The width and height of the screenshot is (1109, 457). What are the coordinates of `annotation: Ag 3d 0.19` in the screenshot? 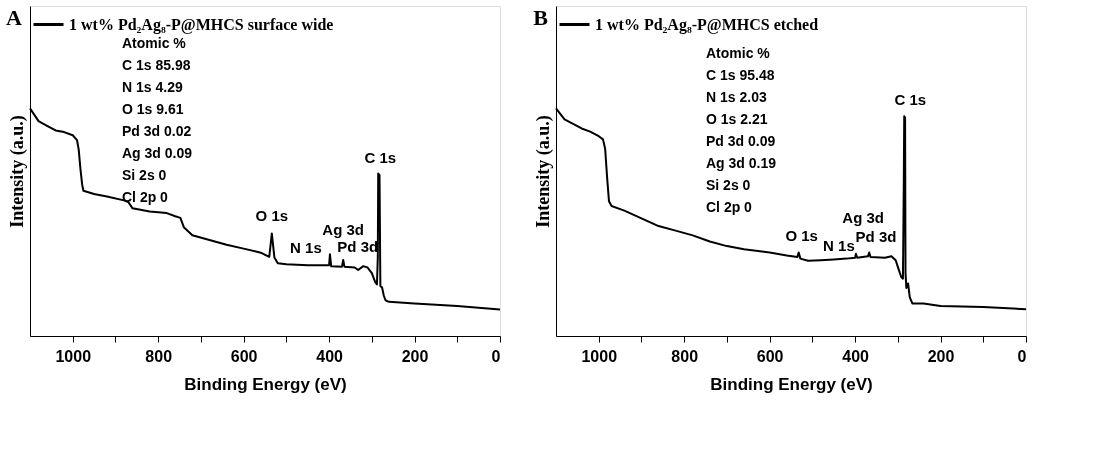 It's located at (741, 163).